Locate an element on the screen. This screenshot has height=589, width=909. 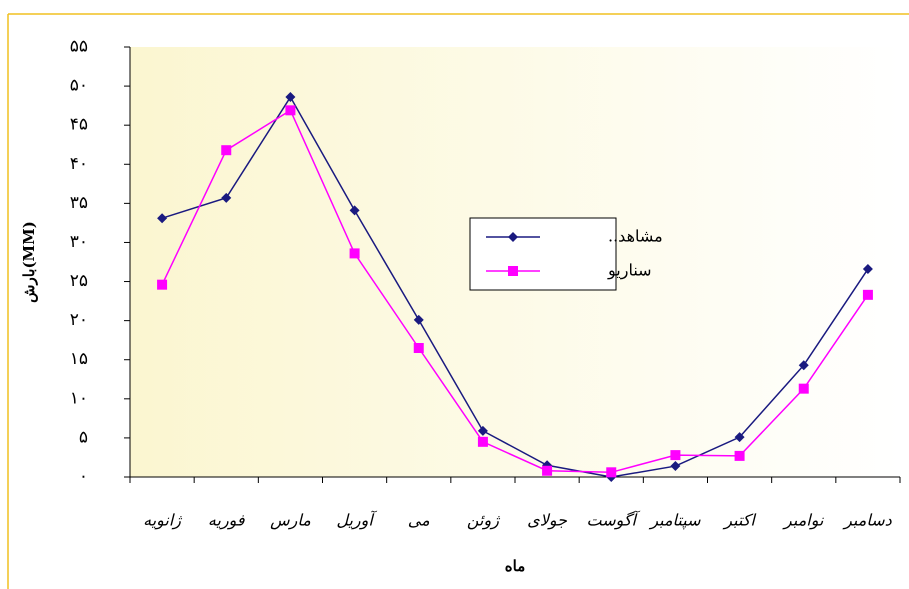
x-tick-label: اکتبر is located at coordinates (739, 520).